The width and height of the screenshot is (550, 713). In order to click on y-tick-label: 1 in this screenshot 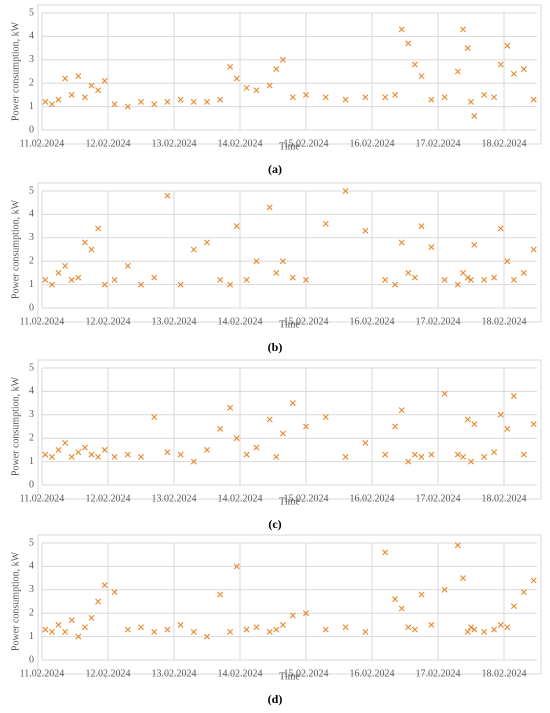, I will do `click(31, 461)`.